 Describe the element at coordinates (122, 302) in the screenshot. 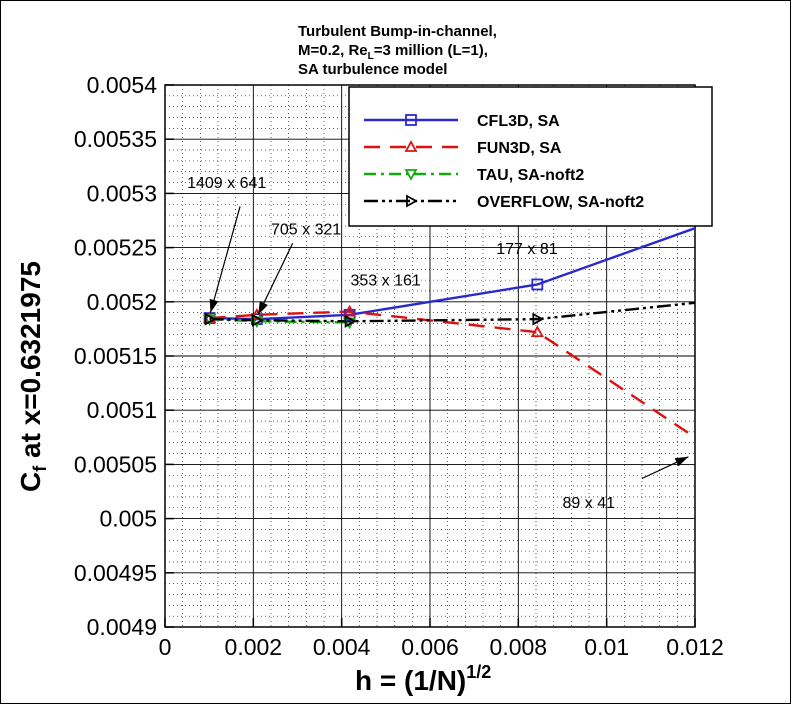

I see `y-tick-label: 0.0052` at that location.